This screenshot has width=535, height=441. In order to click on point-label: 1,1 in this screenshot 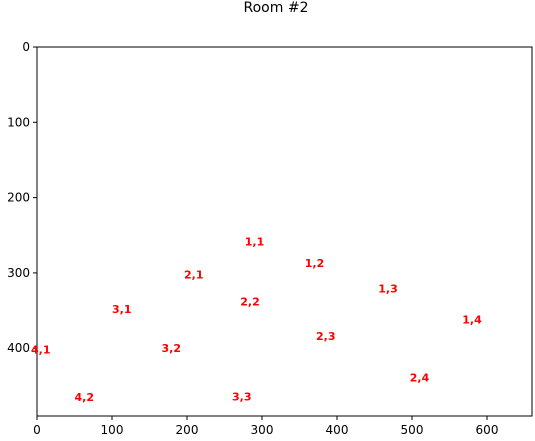, I will do `click(255, 241)`.